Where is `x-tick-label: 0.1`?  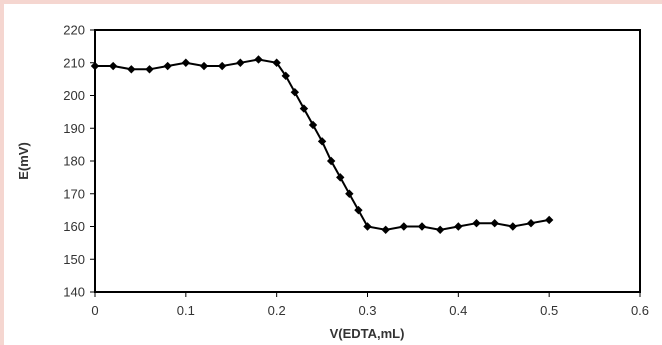 x-tick-label: 0.1 is located at coordinates (186, 310).